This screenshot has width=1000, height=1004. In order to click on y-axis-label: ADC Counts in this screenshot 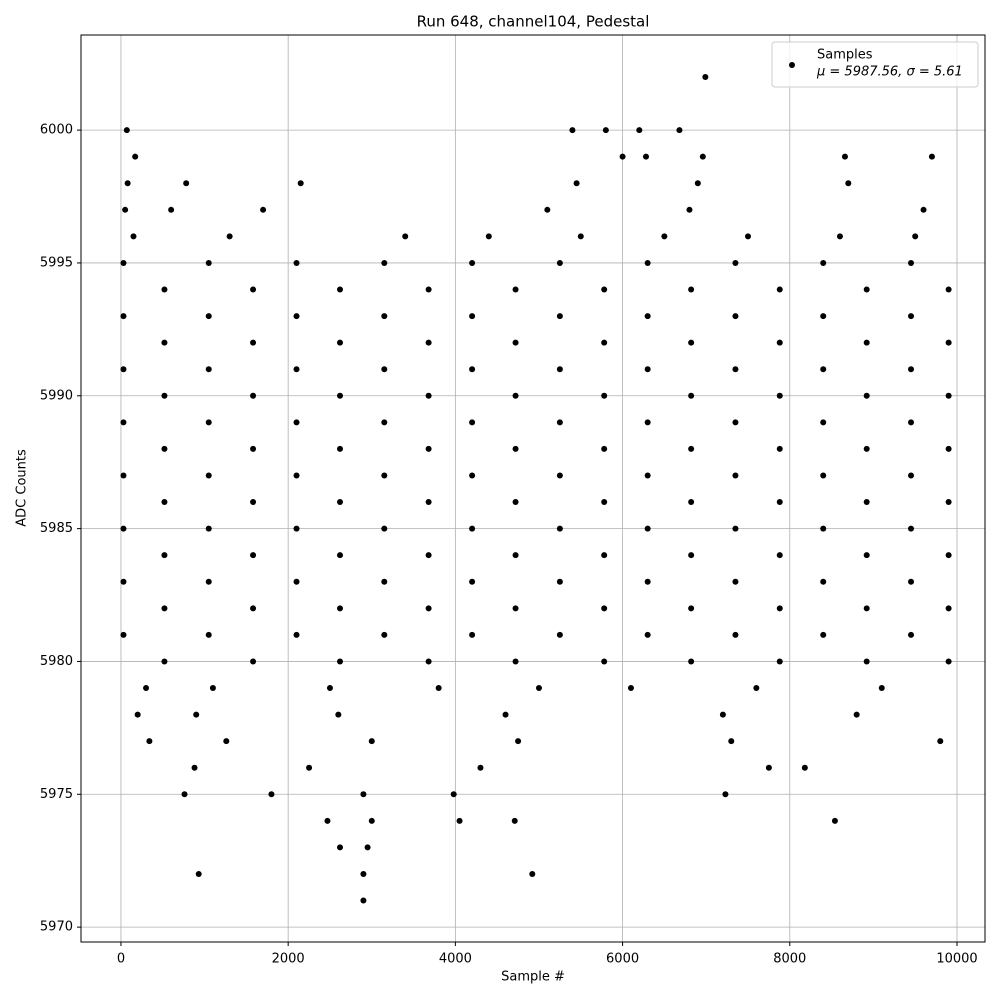, I will do `click(22, 488)`.